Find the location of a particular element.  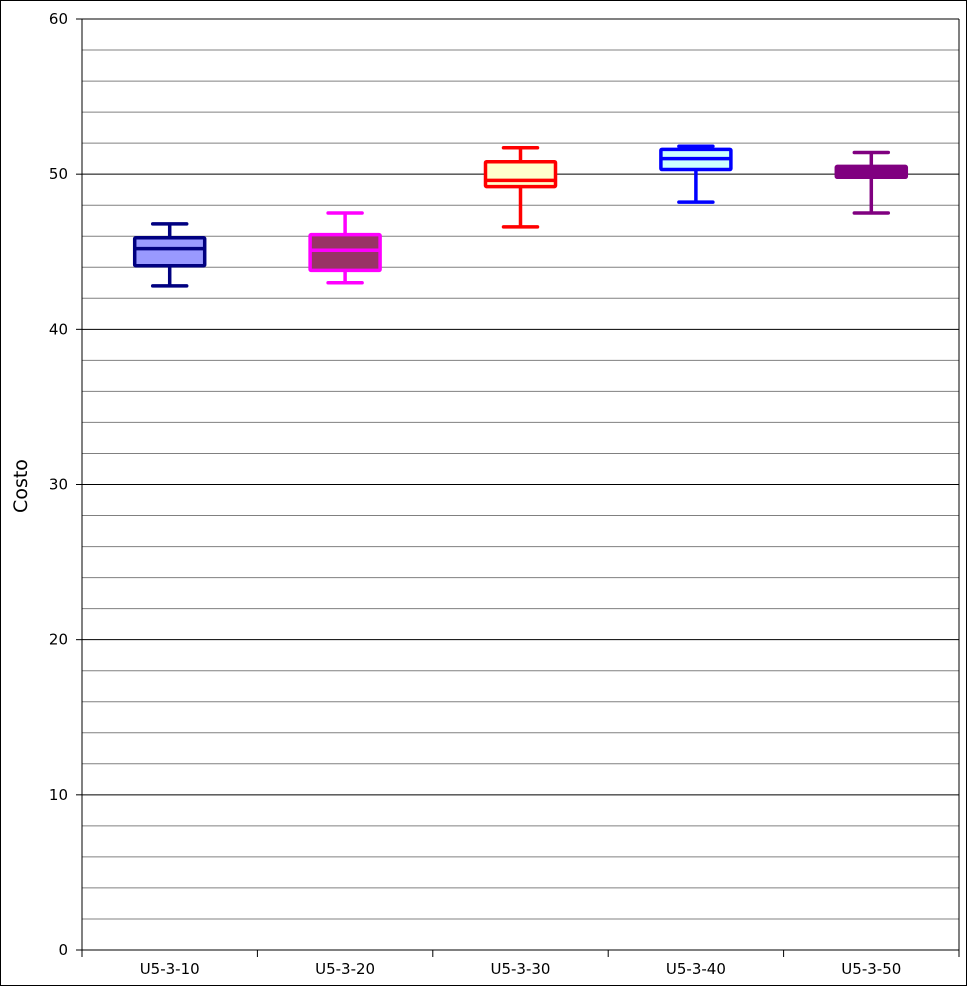

x-tick-label: U5-3-10 is located at coordinates (170, 969).